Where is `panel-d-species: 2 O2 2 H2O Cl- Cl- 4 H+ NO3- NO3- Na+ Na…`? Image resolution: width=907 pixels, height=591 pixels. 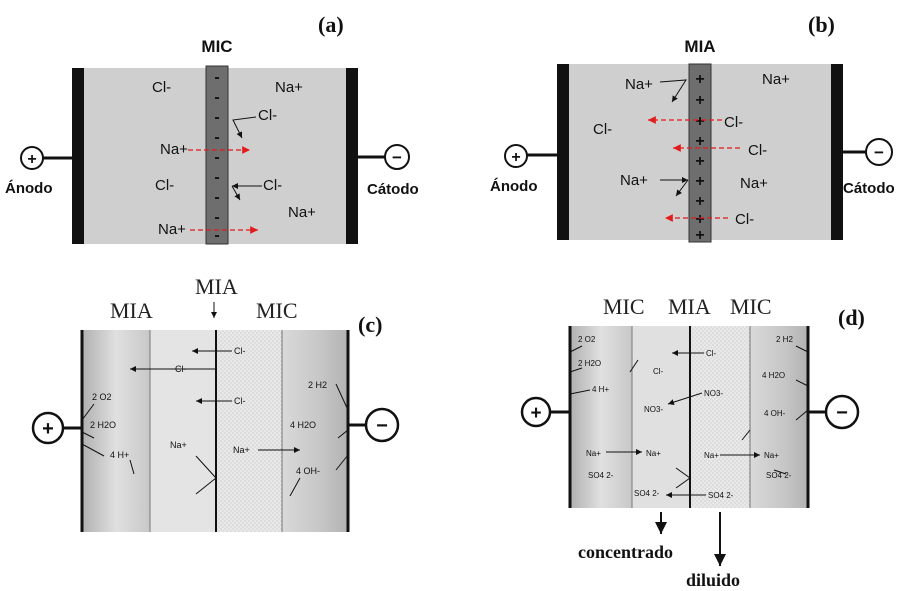 panel-d-species: 2 O2 2 H2O Cl- Cl- 4 H+ NO3- NO3- Na+ Na… is located at coordinates (685, 417).